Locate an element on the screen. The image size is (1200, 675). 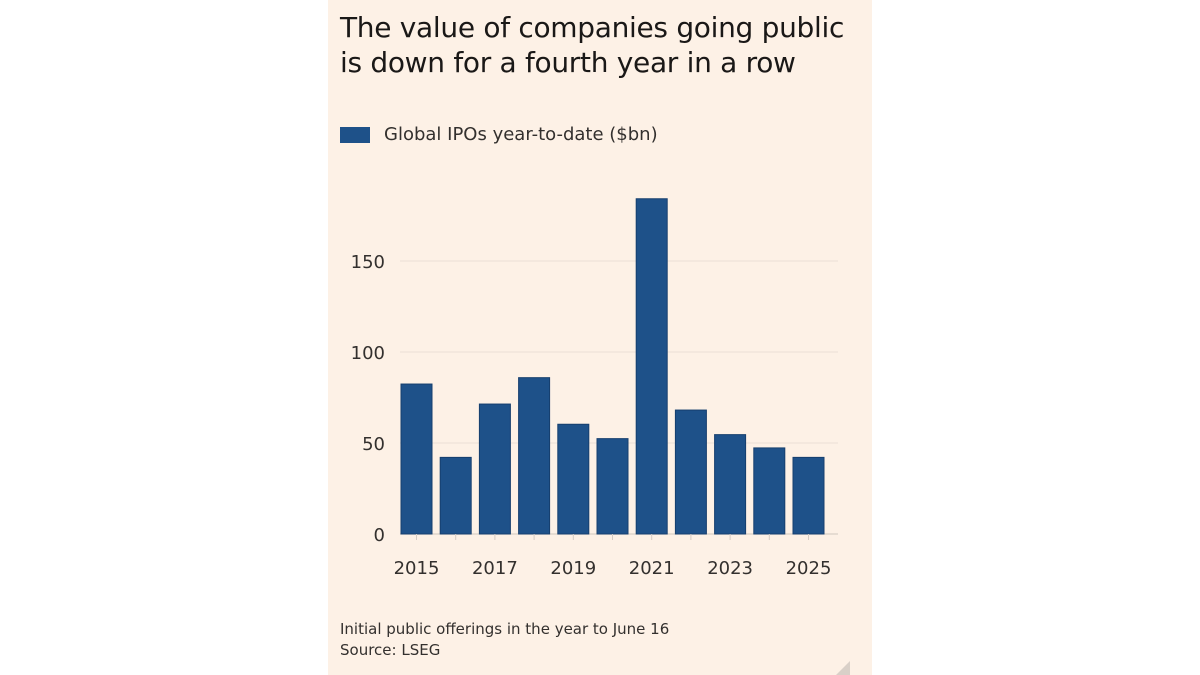
bar-2023 is located at coordinates (730, 484).